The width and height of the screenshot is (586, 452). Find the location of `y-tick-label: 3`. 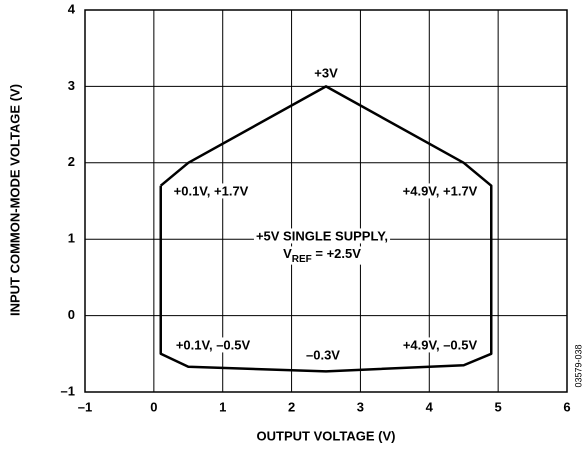

y-tick-label: 3 is located at coordinates (71, 85).